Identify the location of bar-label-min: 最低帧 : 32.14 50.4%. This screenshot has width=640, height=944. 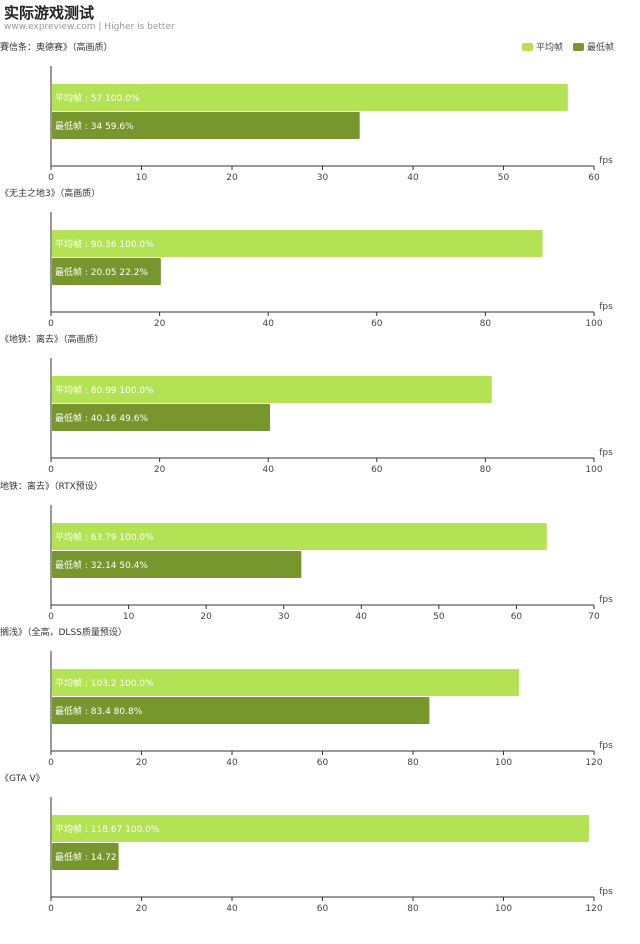
(101, 565).